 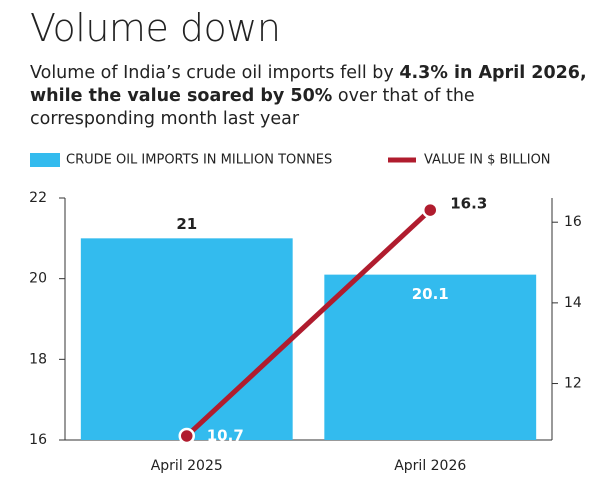 What do you see at coordinates (186, 224) in the screenshot?
I see `bar-value-label: 21` at bounding box center [186, 224].